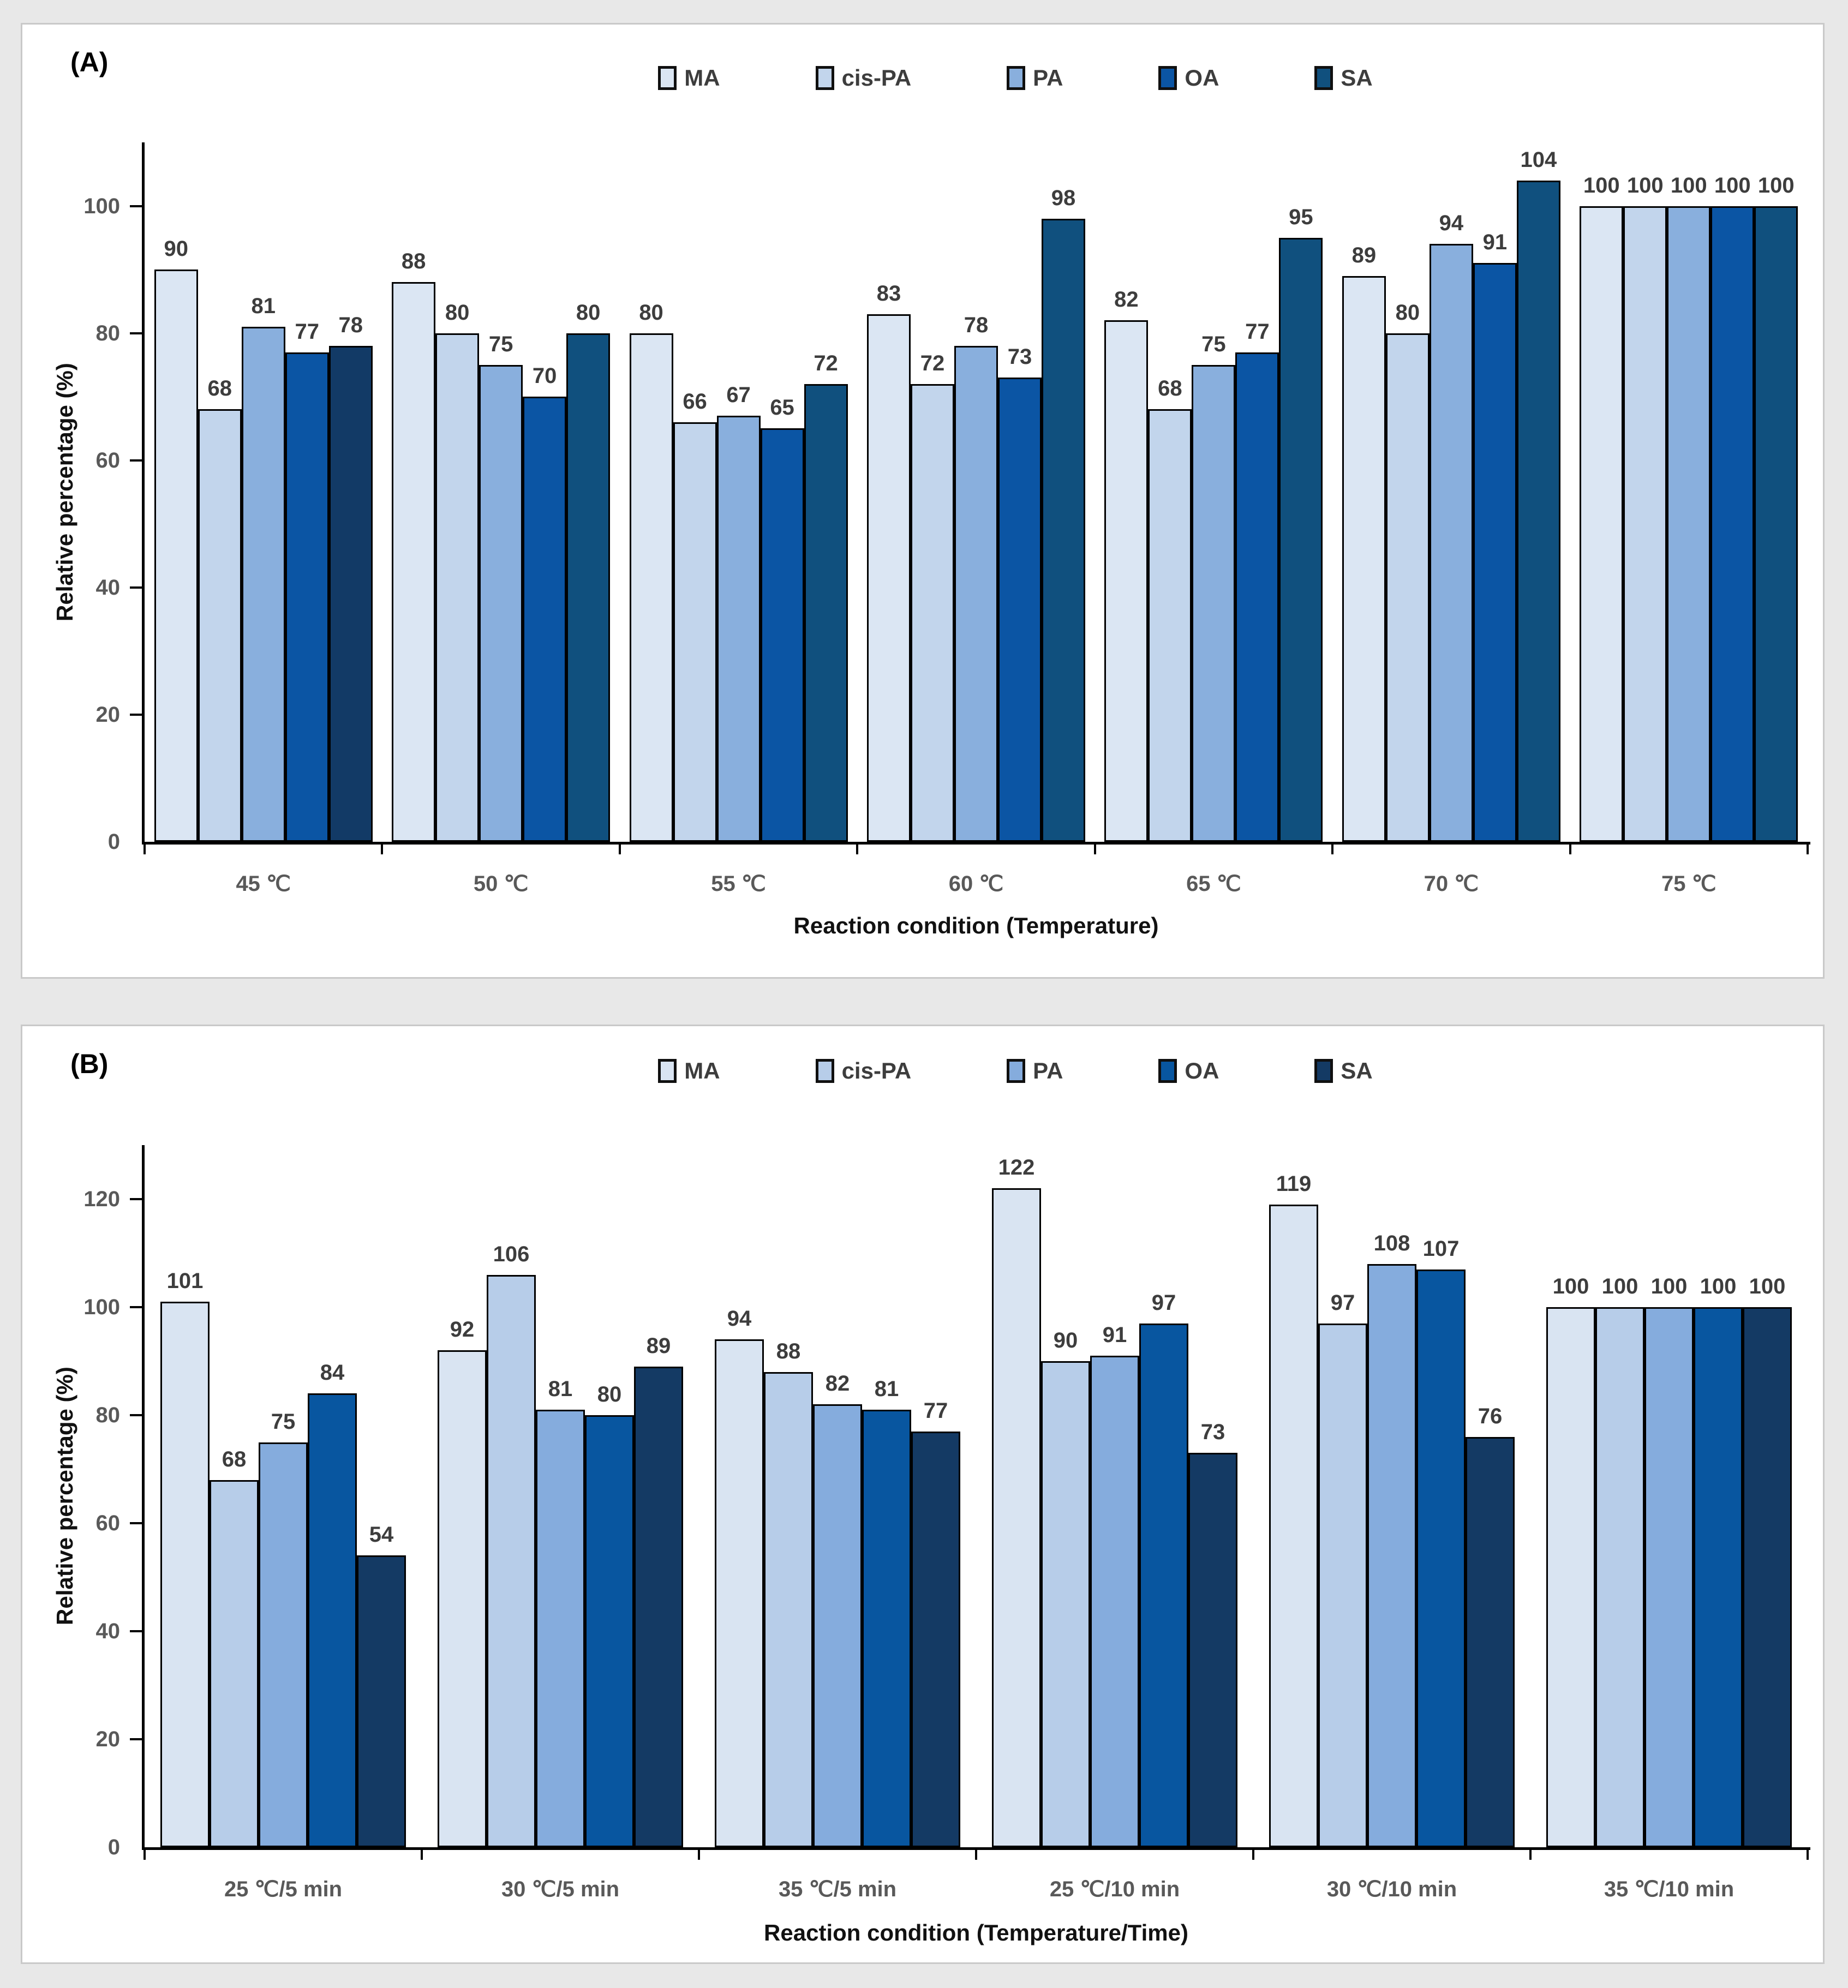  Describe the element at coordinates (1035, 1071) in the screenshot. I see `legend-item: PA` at that location.